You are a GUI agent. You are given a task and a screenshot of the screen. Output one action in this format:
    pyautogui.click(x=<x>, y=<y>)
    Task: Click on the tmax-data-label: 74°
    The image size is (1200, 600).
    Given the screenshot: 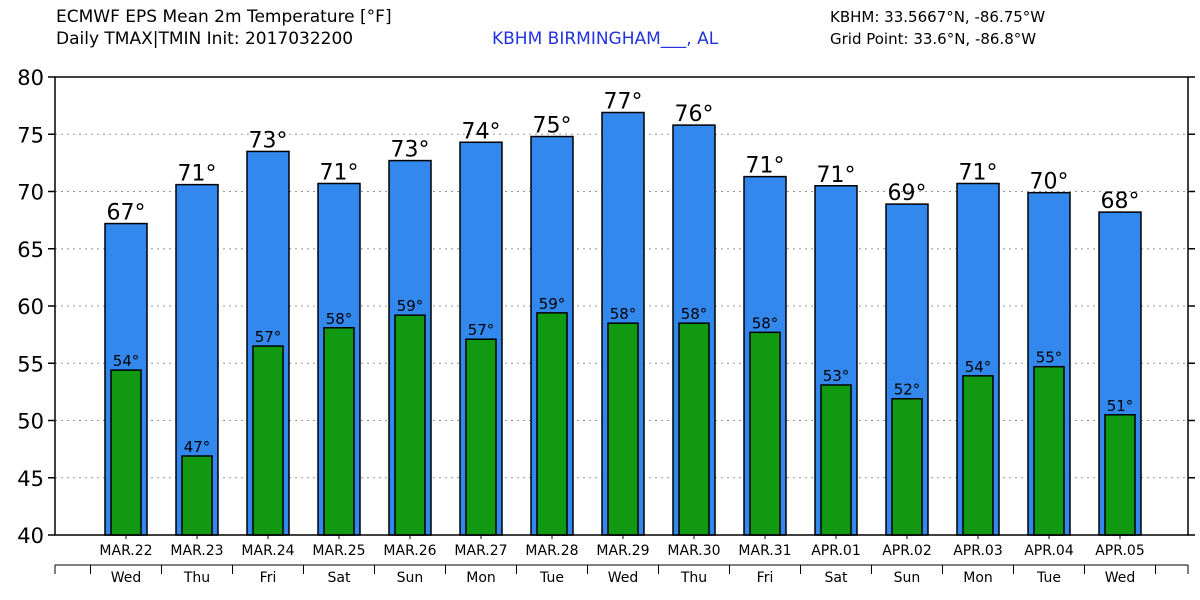 What is the action you would take?
    pyautogui.click(x=481, y=131)
    